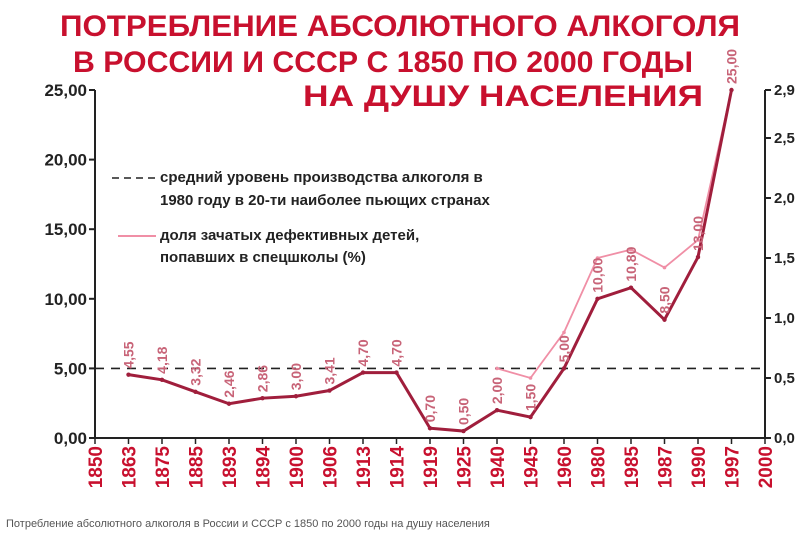  What do you see at coordinates (431, 467) in the screenshot?
I see `x-tick-label: 1919` at bounding box center [431, 467].